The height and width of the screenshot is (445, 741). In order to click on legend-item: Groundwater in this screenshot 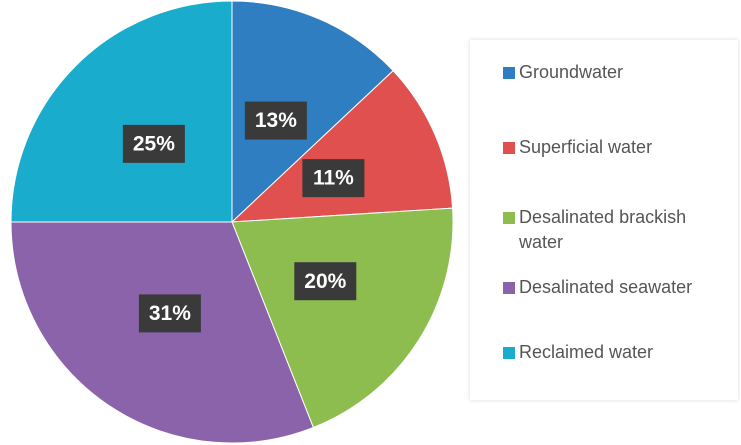, I will do `click(611, 72)`.